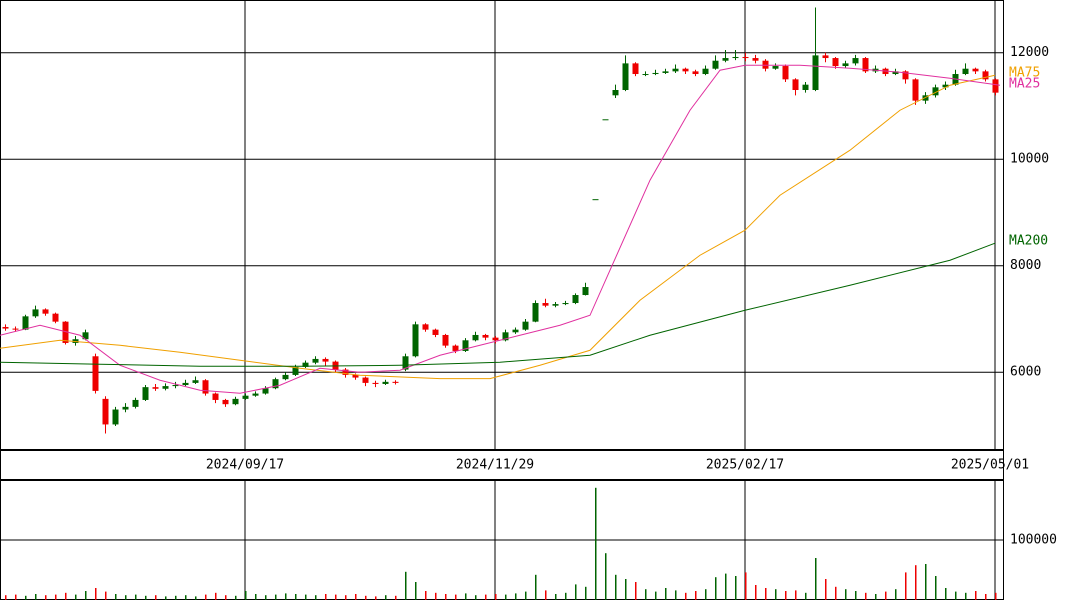 This screenshot has width=1065, height=600. What do you see at coordinates (1028, 241) in the screenshot?
I see `legend-label: MA200` at bounding box center [1028, 241].